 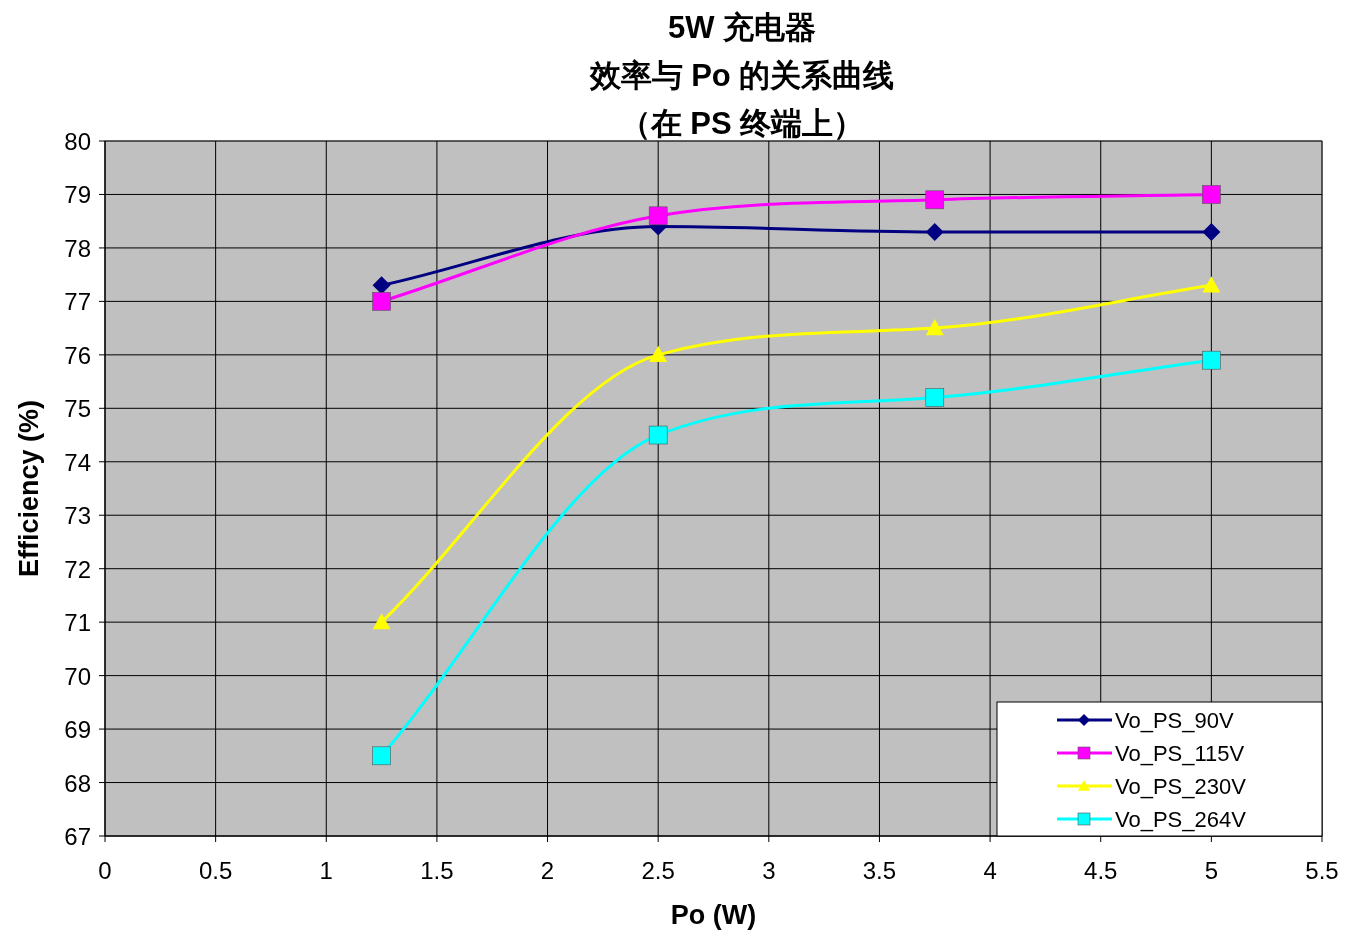 I want to click on legend-label: Vo_PS_115V, so click(x=1180, y=753).